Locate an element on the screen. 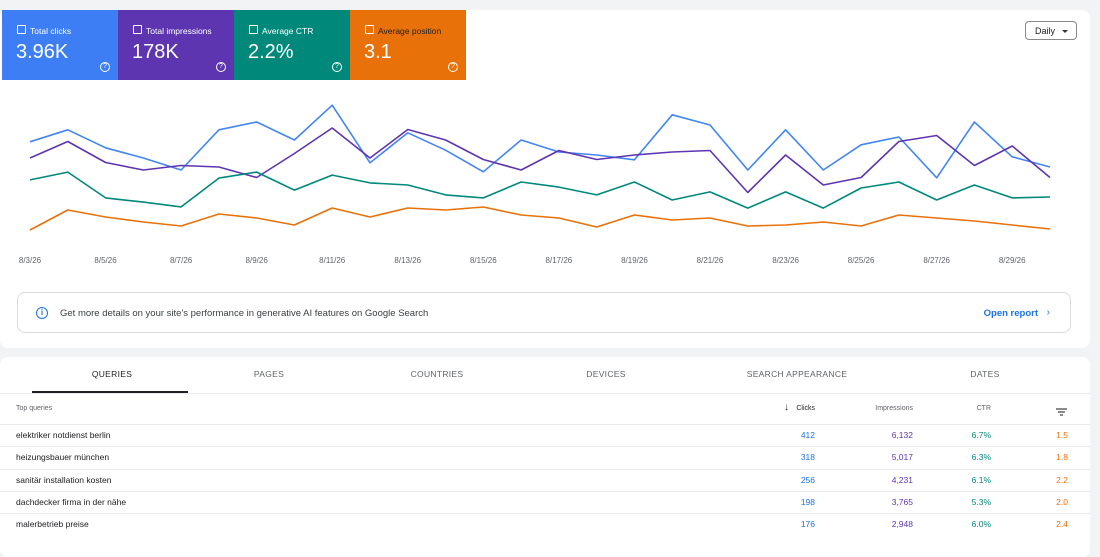 This screenshot has width=1100, height=557. query-cell: dachdecker firma in der nähe is located at coordinates (71, 501).